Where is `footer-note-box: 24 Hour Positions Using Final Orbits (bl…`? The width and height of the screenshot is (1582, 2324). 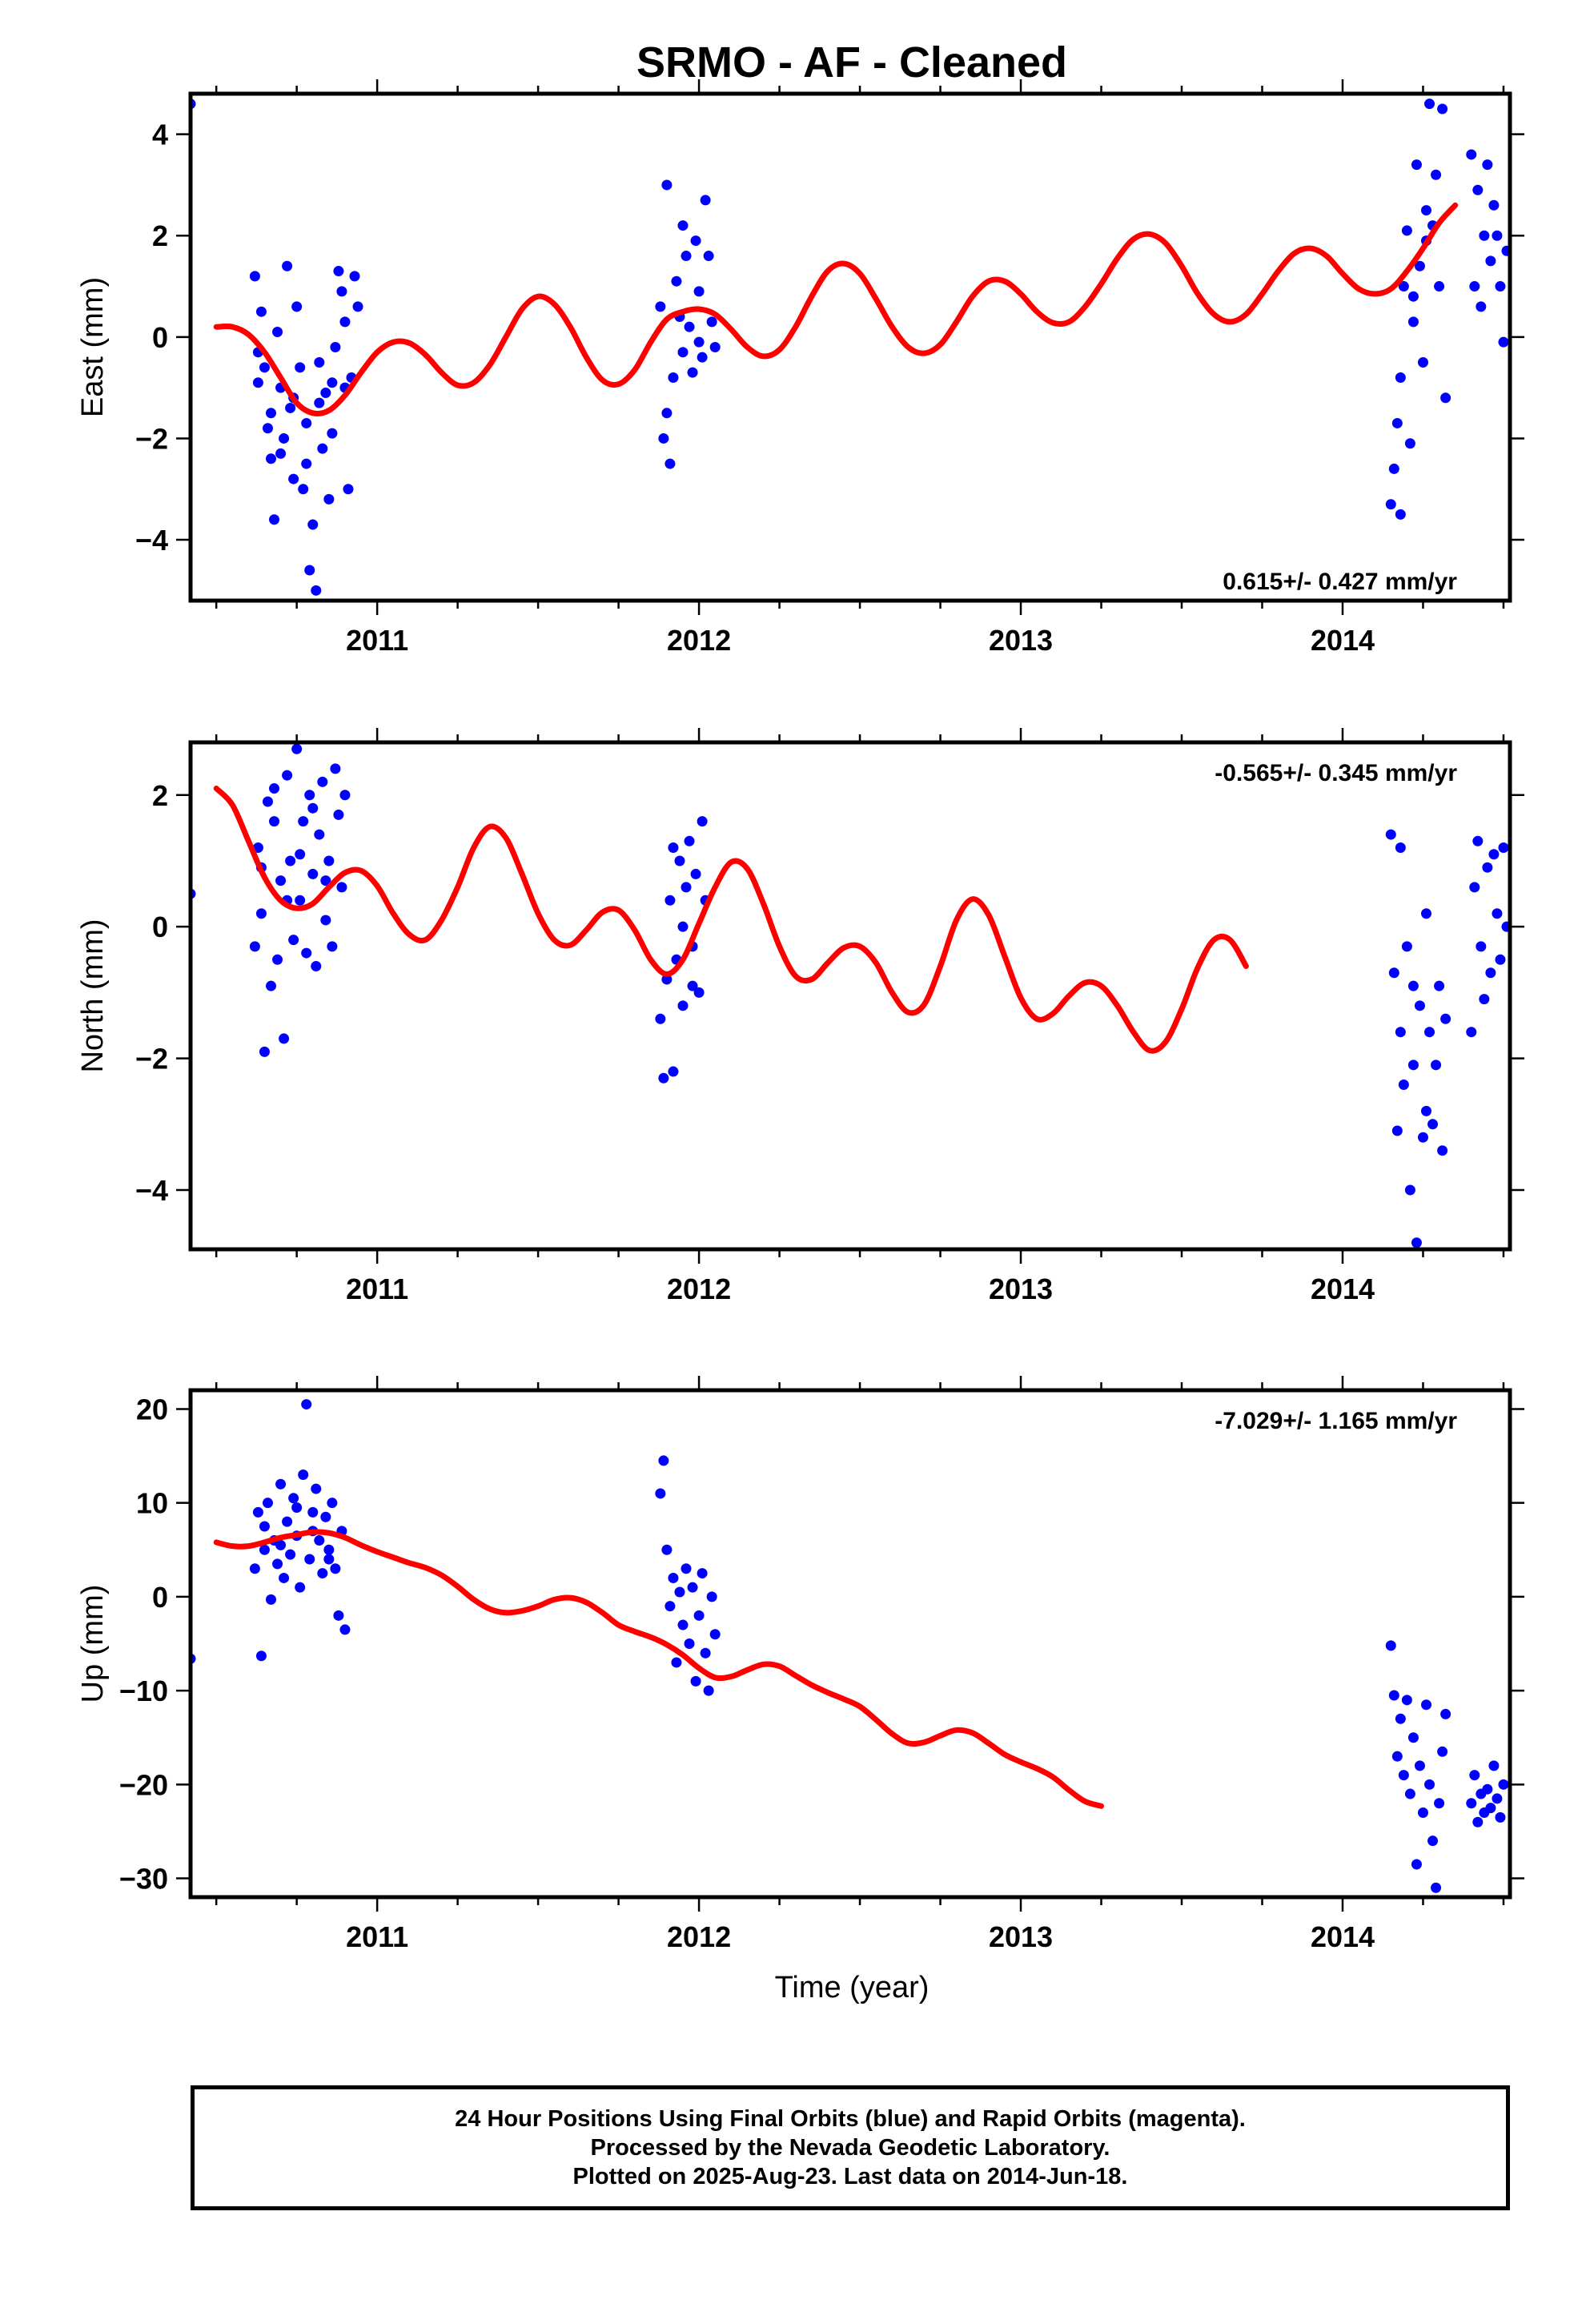 footer-note-box: 24 Hour Positions Using Final Orbits (bl… is located at coordinates (850, 2147).